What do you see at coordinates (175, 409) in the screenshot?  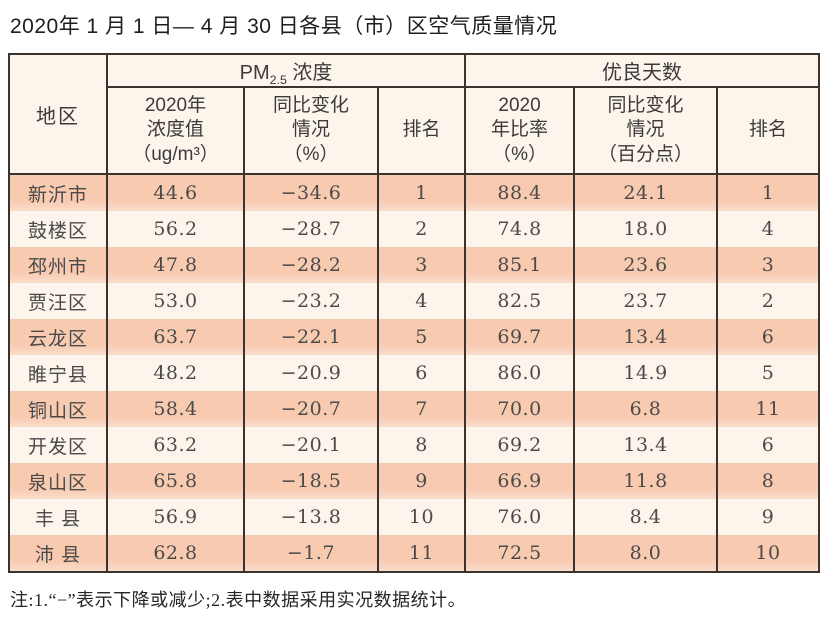 I see `pm-value-cell: 58.4` at bounding box center [175, 409].